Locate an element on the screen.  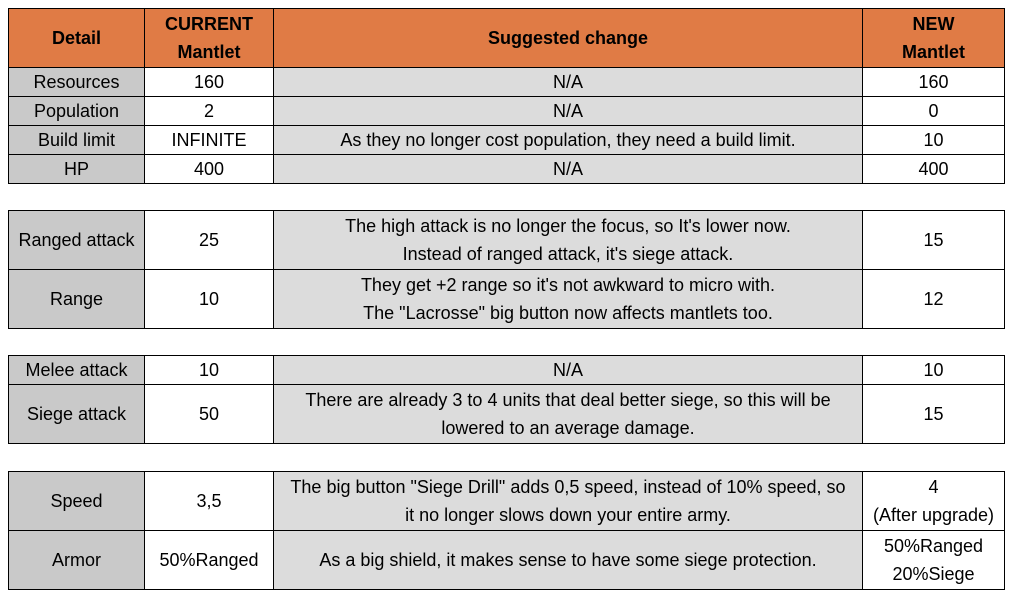
header-suggested: Suggested change is located at coordinates (568, 38).